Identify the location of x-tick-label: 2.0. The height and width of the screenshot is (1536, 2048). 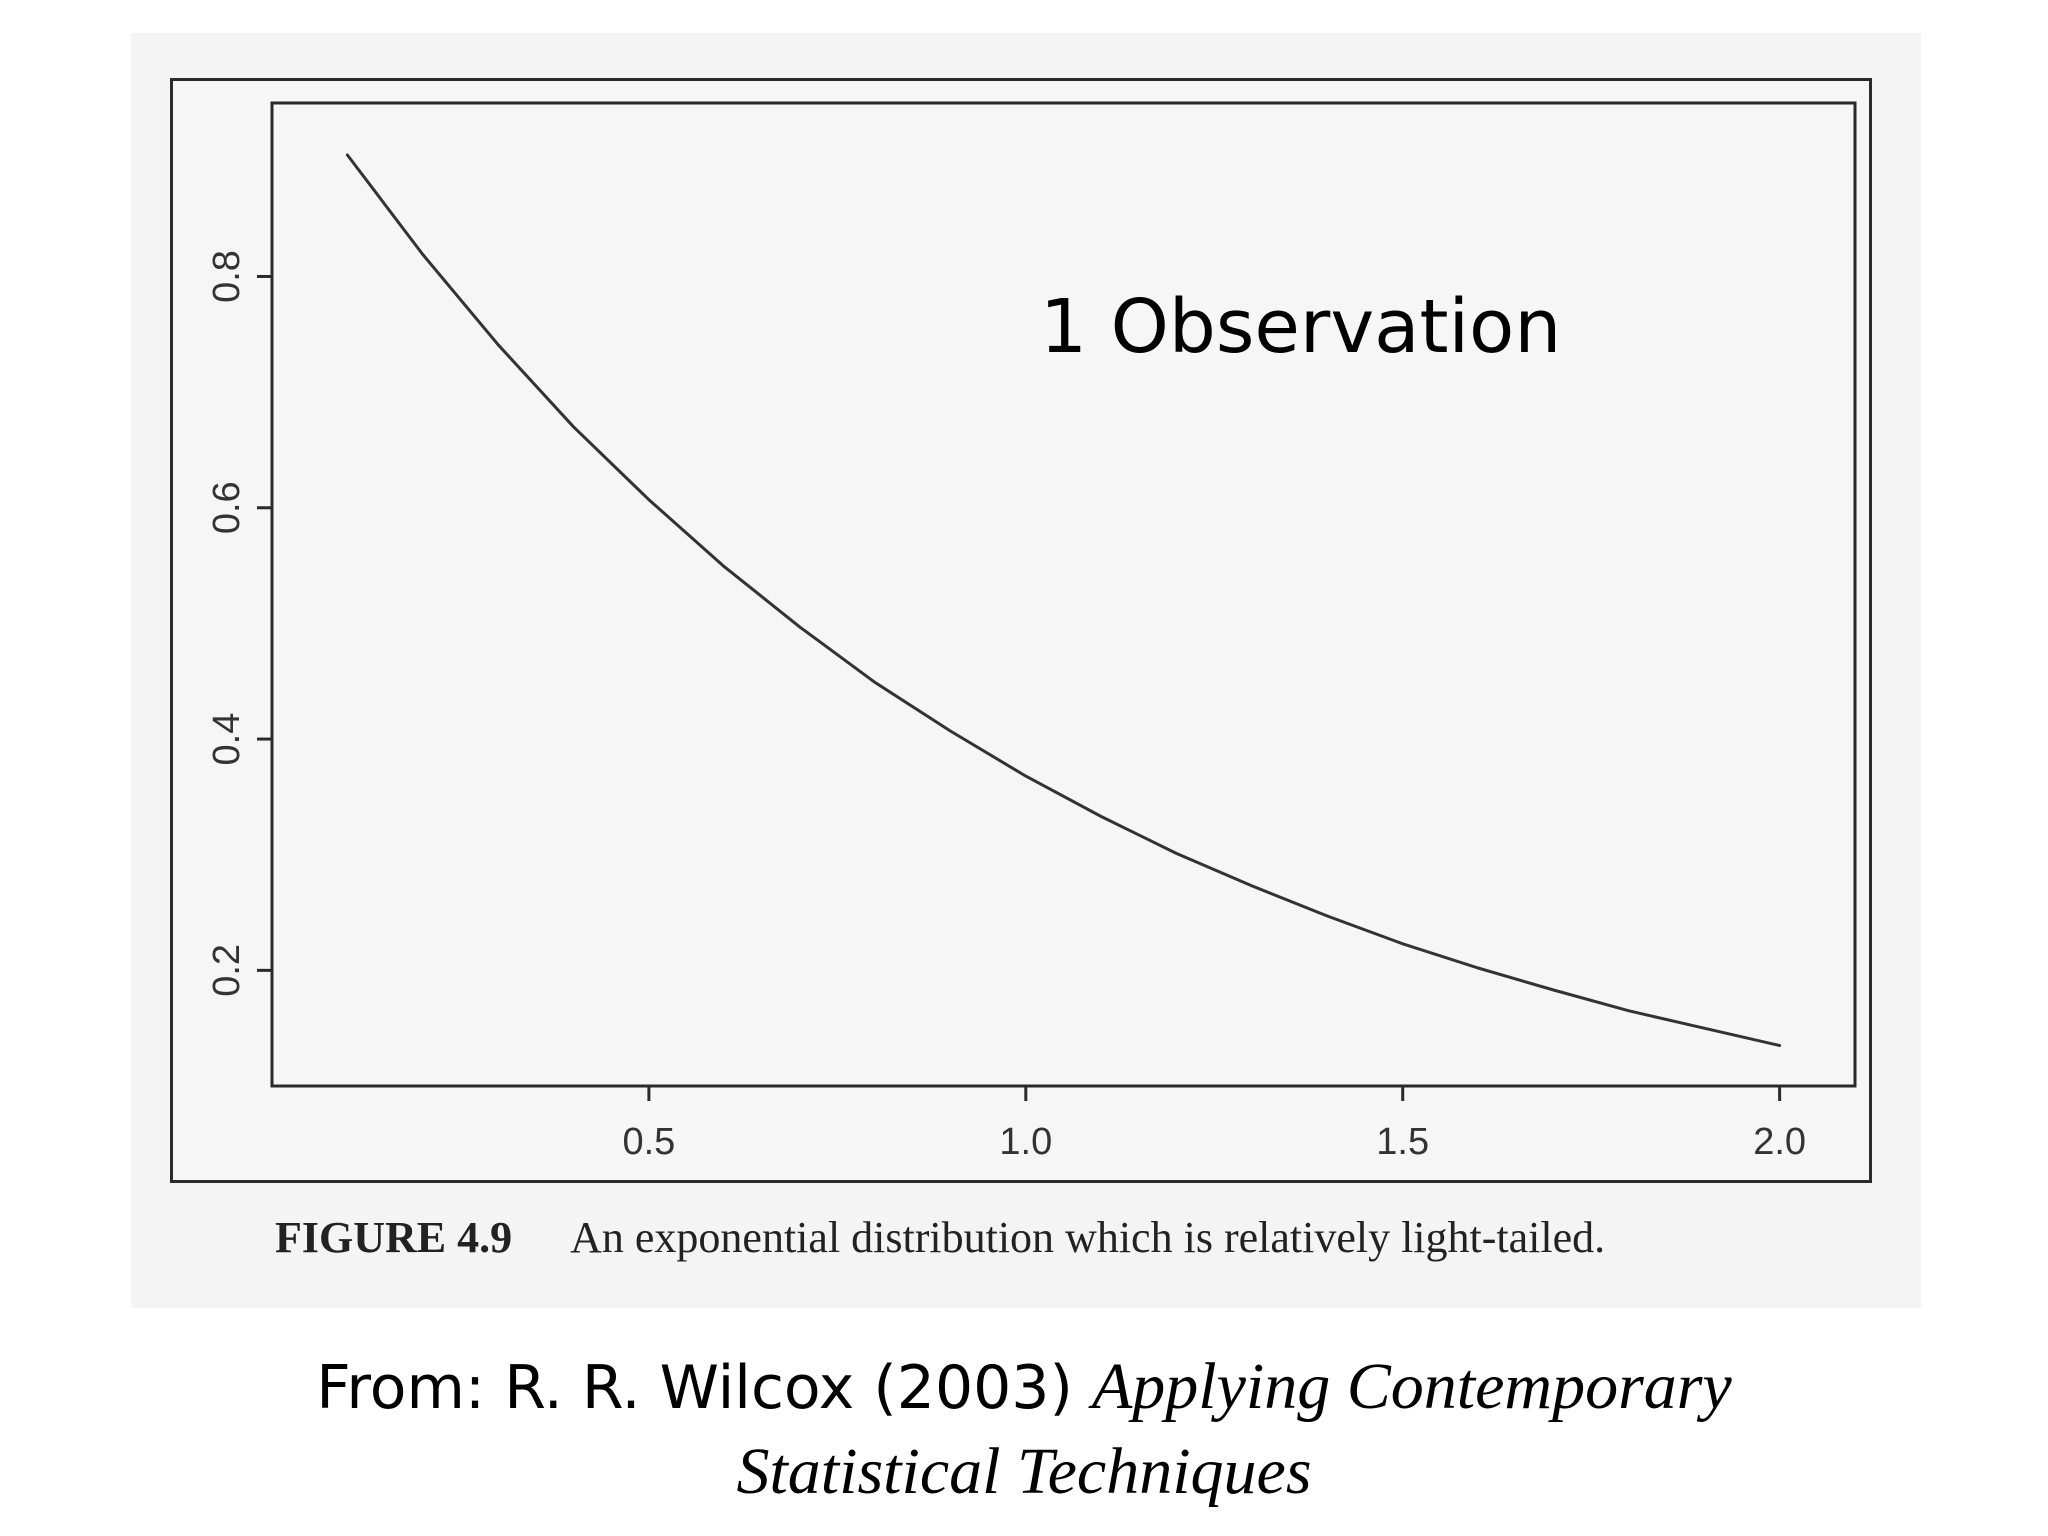
(1779, 1142).